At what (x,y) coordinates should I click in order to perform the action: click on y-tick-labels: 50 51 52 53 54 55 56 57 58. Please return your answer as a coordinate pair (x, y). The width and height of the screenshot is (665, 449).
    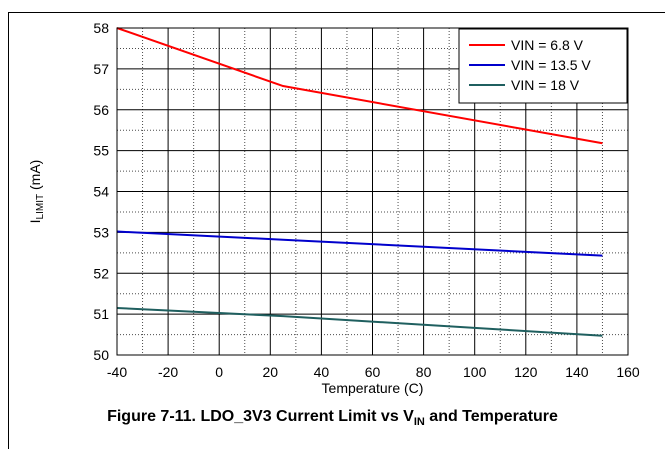
    Looking at the image, I should click on (101, 191).